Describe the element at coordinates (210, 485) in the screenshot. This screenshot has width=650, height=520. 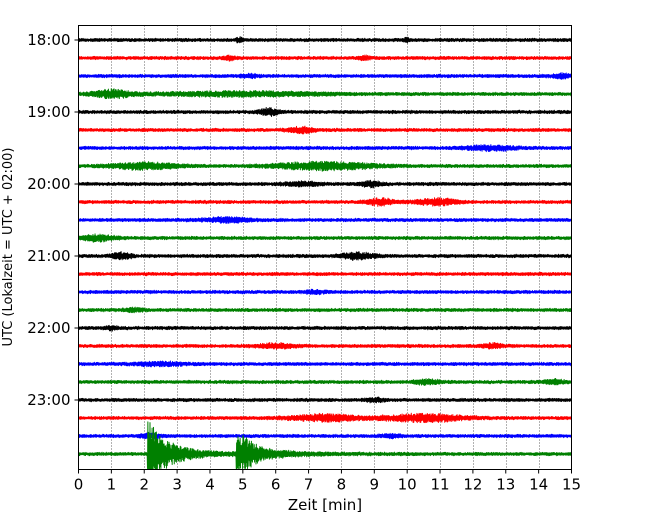
I see `x-tick-label: 4` at that location.